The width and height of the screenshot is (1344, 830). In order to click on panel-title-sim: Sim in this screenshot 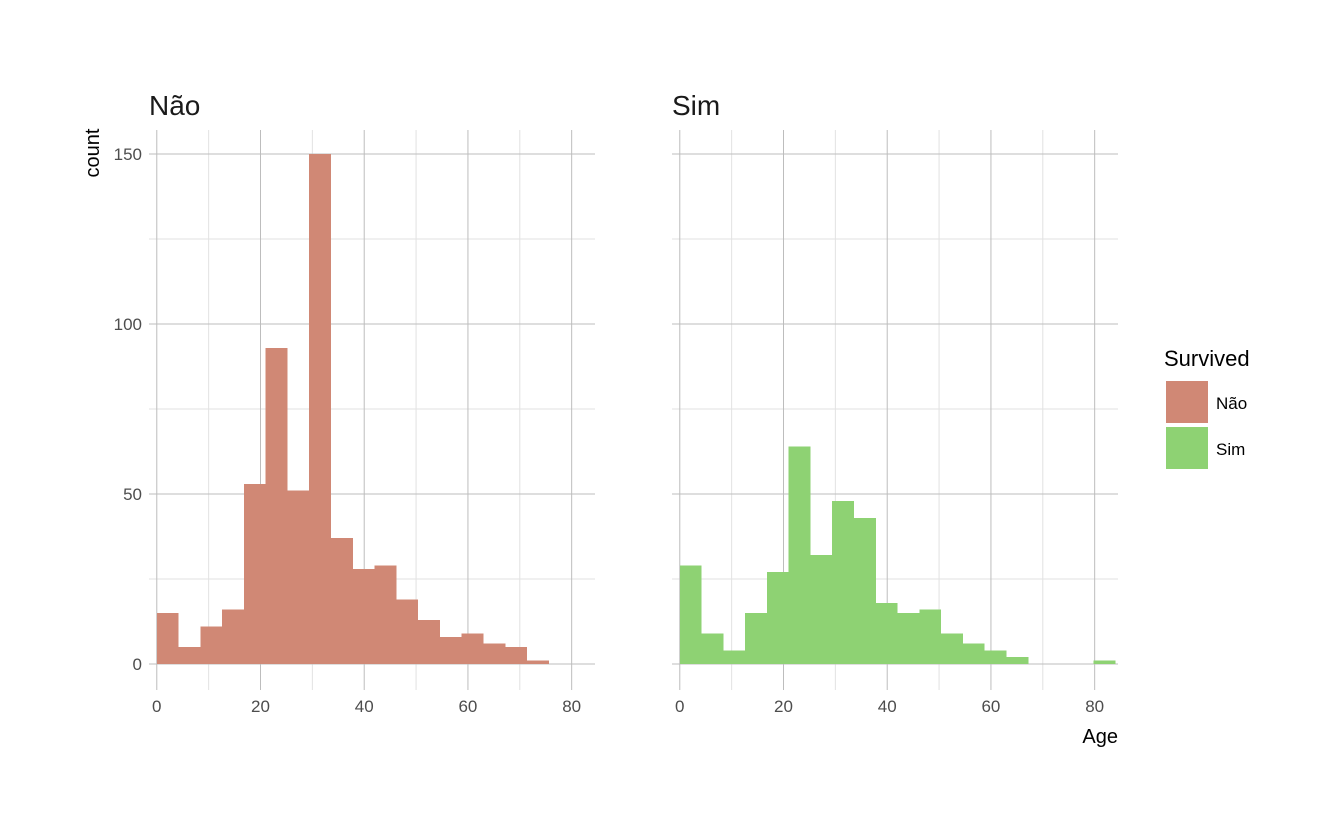, I will do `click(696, 105)`.